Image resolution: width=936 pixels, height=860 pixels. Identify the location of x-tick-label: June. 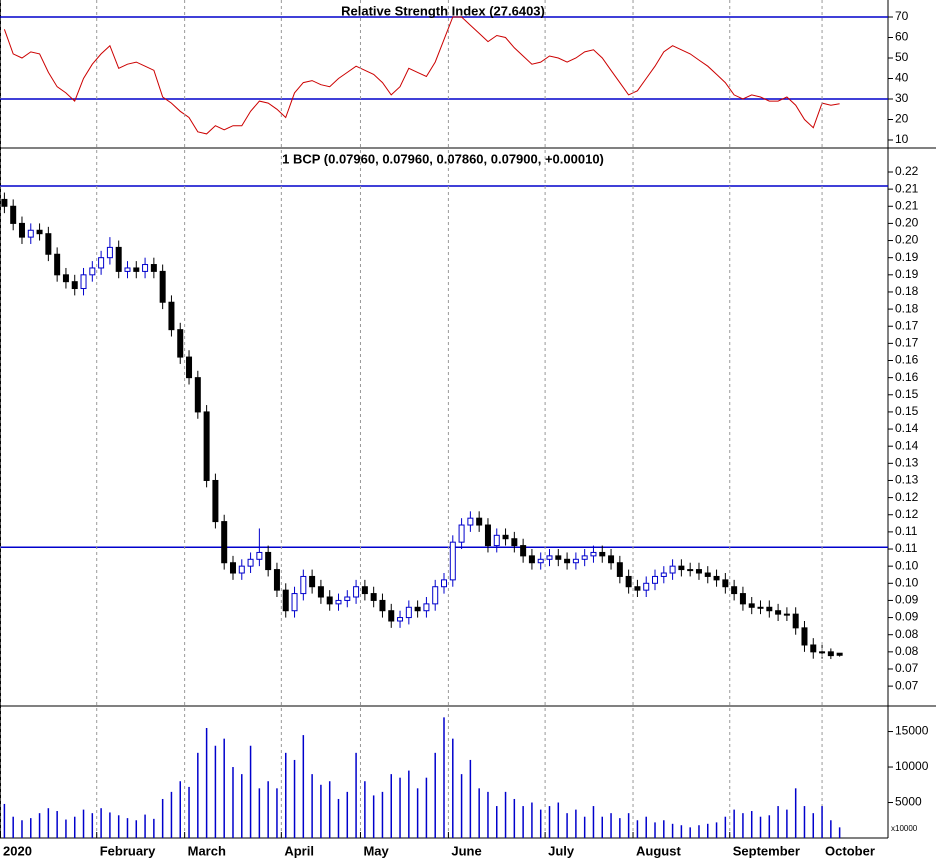
(466, 850).